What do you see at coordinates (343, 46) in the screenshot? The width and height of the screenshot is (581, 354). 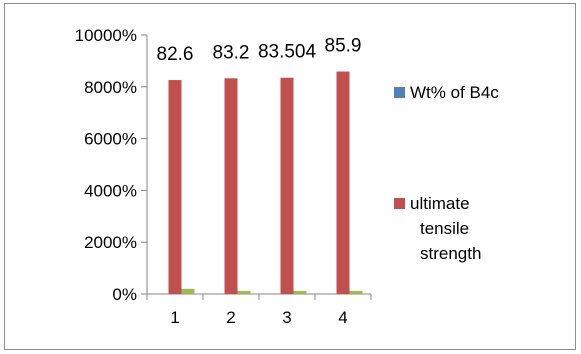 I see `data-label: 85.9` at bounding box center [343, 46].